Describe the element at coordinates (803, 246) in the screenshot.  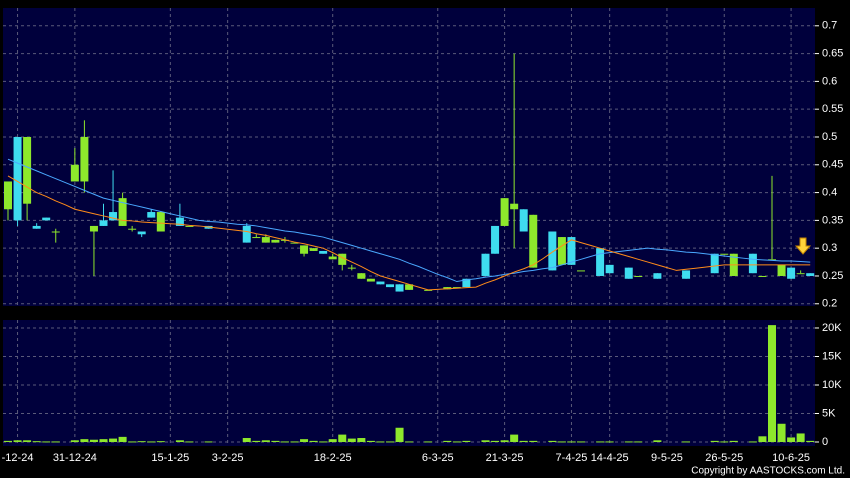
I see `latest-arrow-icon` at that location.